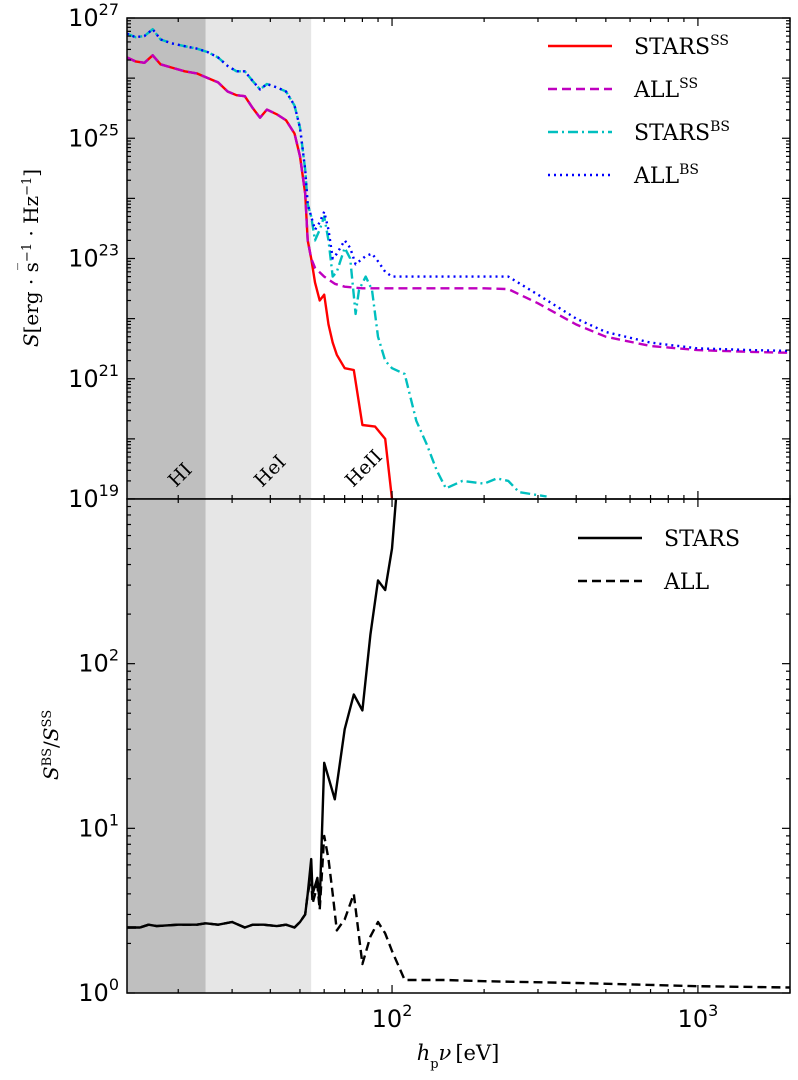  What do you see at coordinates (698, 1017) in the screenshot?
I see `bottom-xtick-label: 10³` at bounding box center [698, 1017].